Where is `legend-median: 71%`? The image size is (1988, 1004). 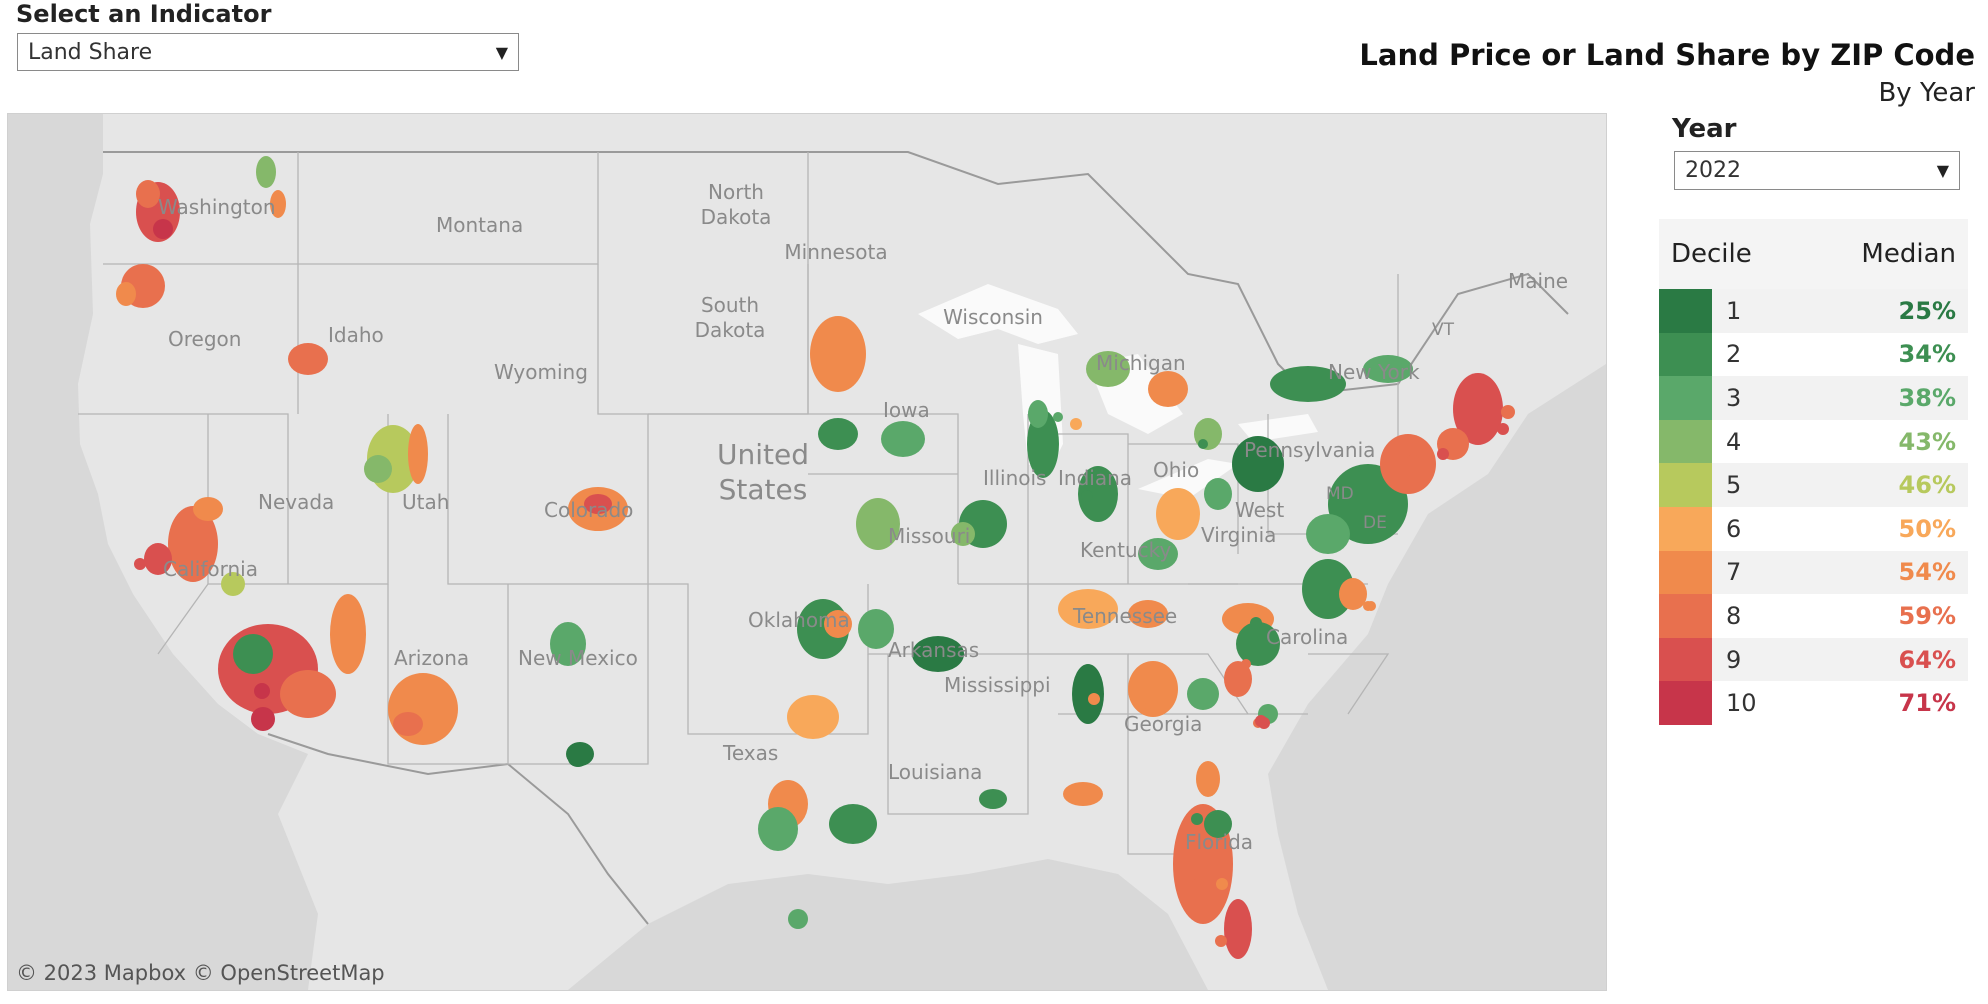
legend-median: 71% is located at coordinates (1927, 703).